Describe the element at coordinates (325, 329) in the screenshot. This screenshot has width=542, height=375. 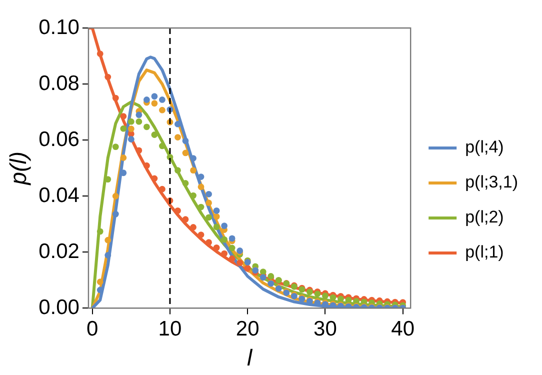
I see `x-tick-label: 30` at that location.